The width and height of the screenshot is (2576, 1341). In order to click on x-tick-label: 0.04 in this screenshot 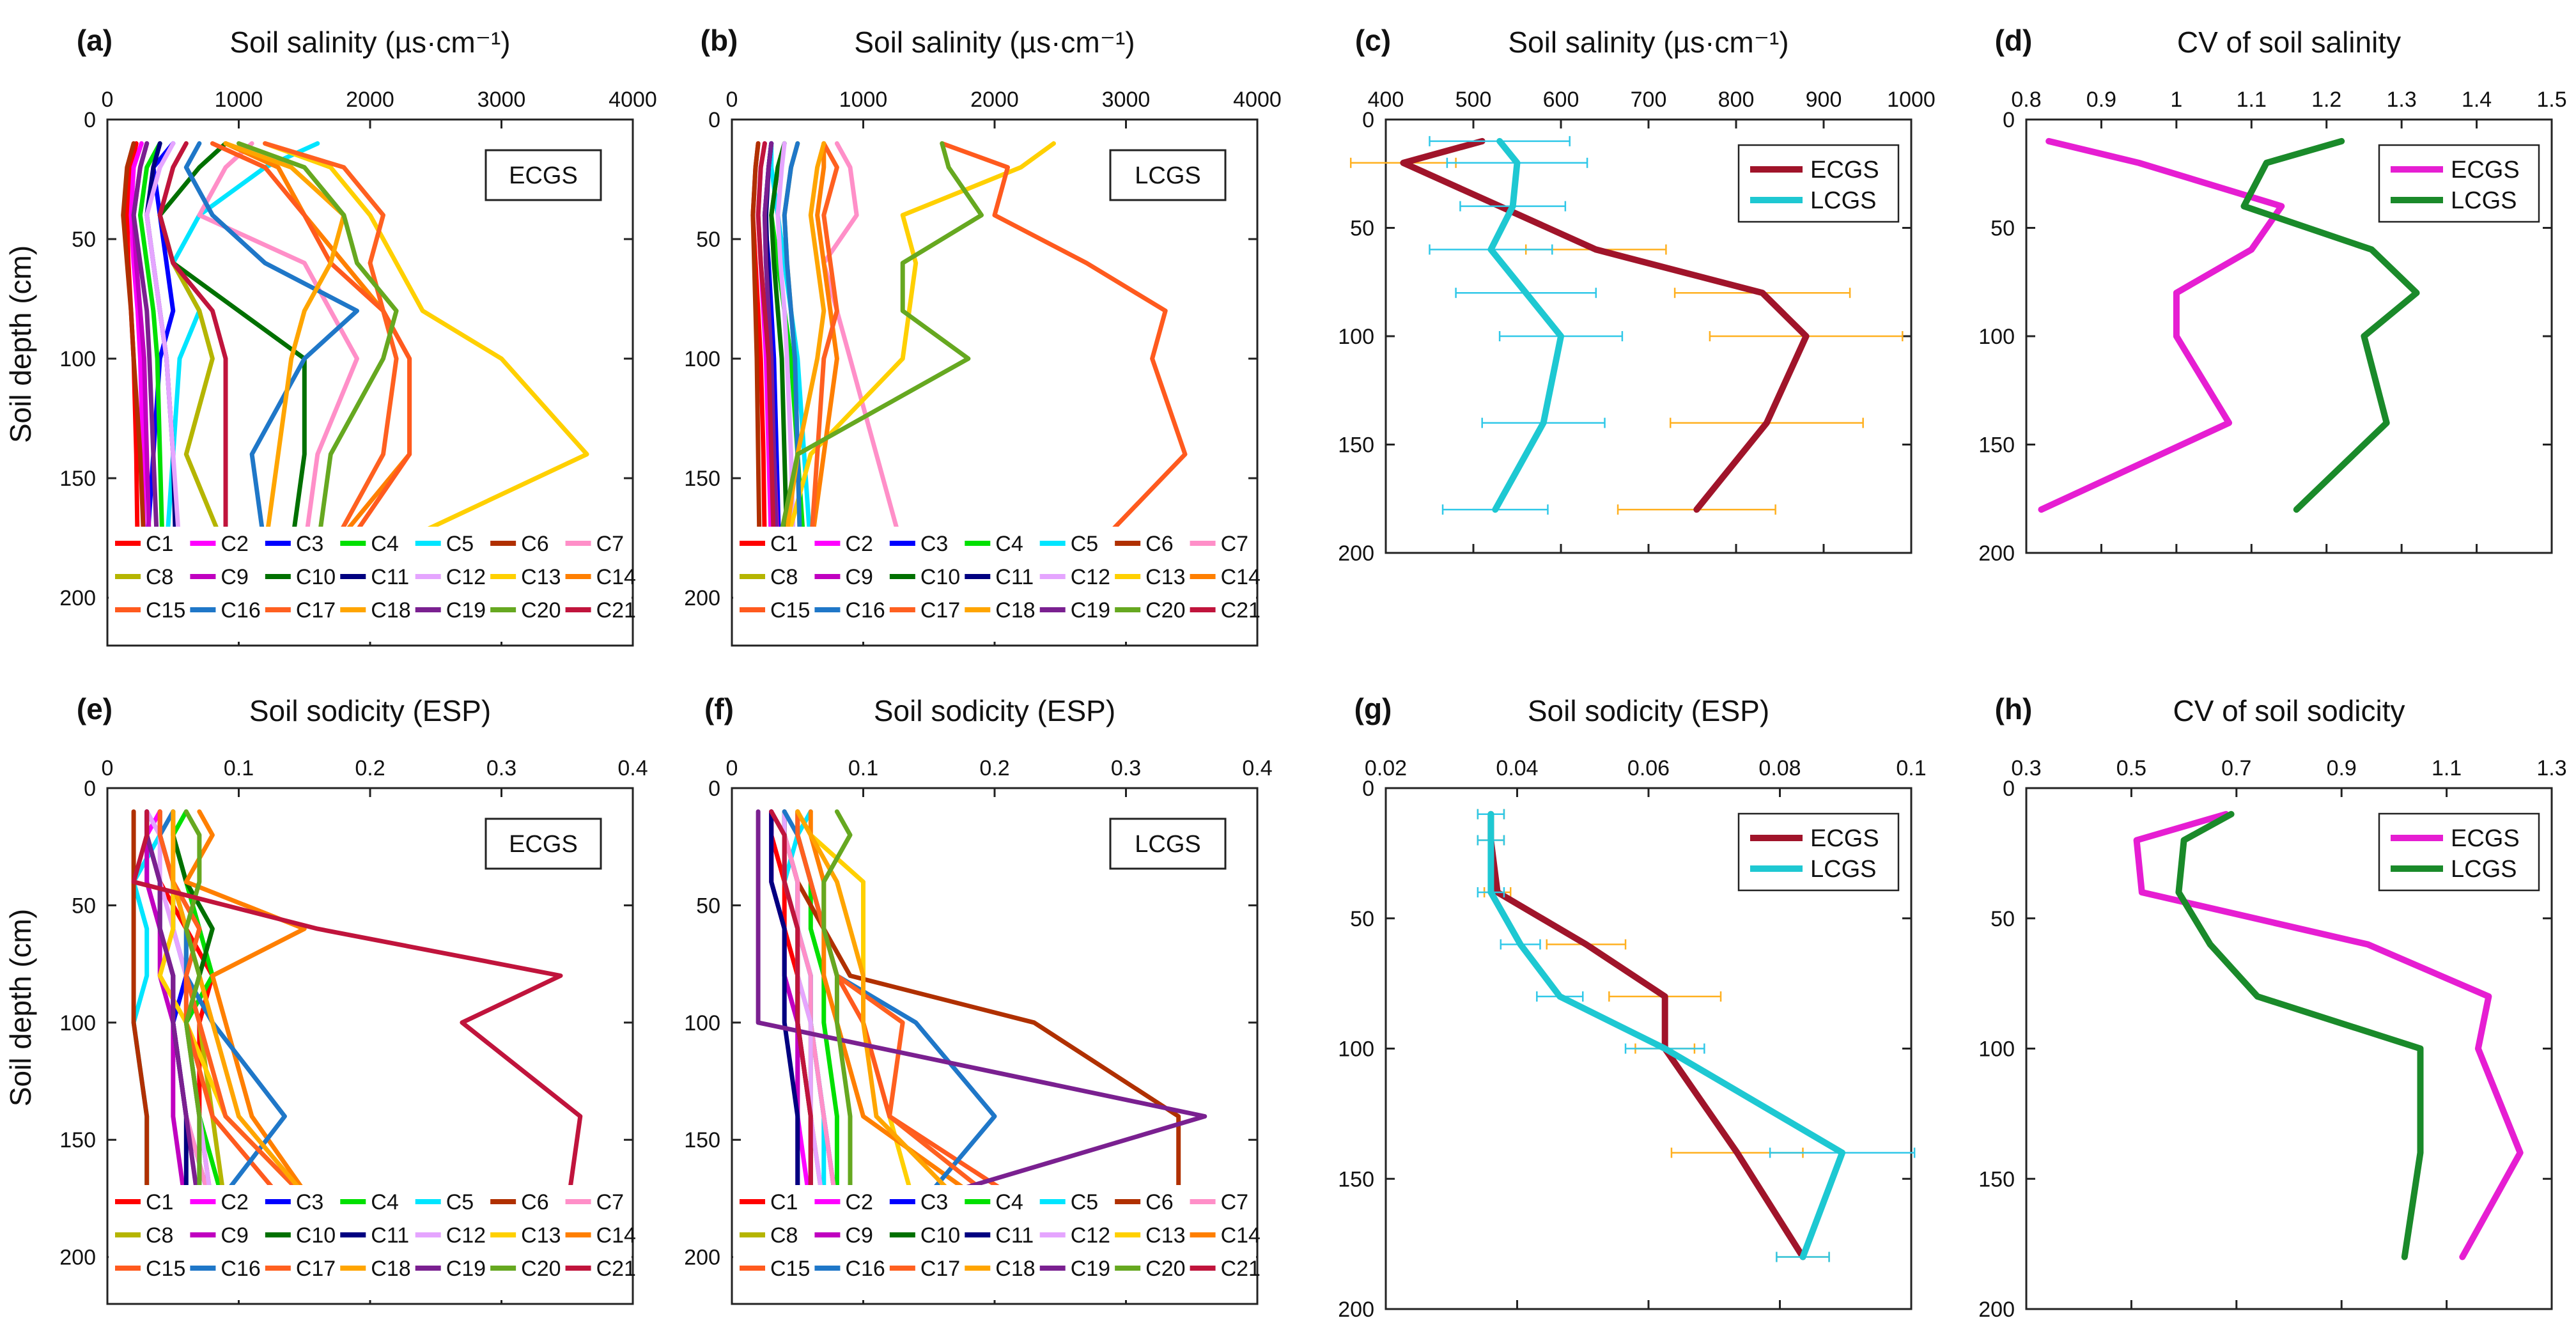, I will do `click(1517, 768)`.